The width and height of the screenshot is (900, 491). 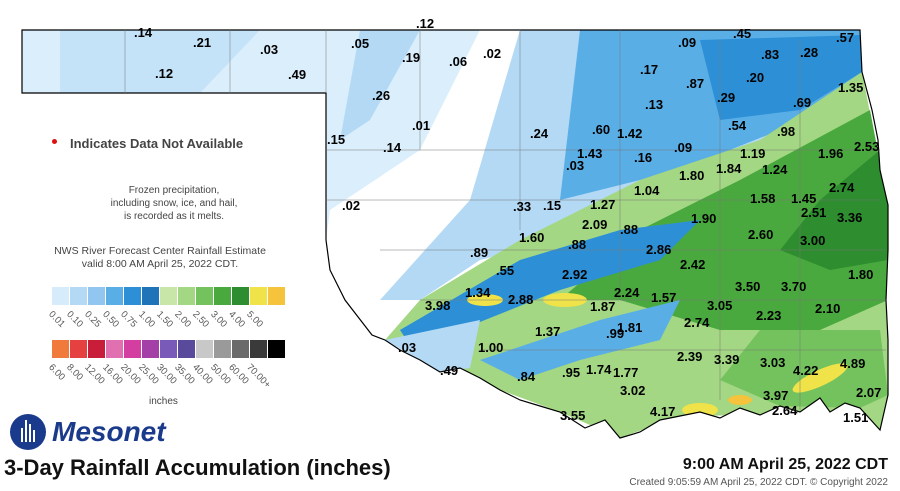 I want to click on station-value: .14, so click(x=392, y=147).